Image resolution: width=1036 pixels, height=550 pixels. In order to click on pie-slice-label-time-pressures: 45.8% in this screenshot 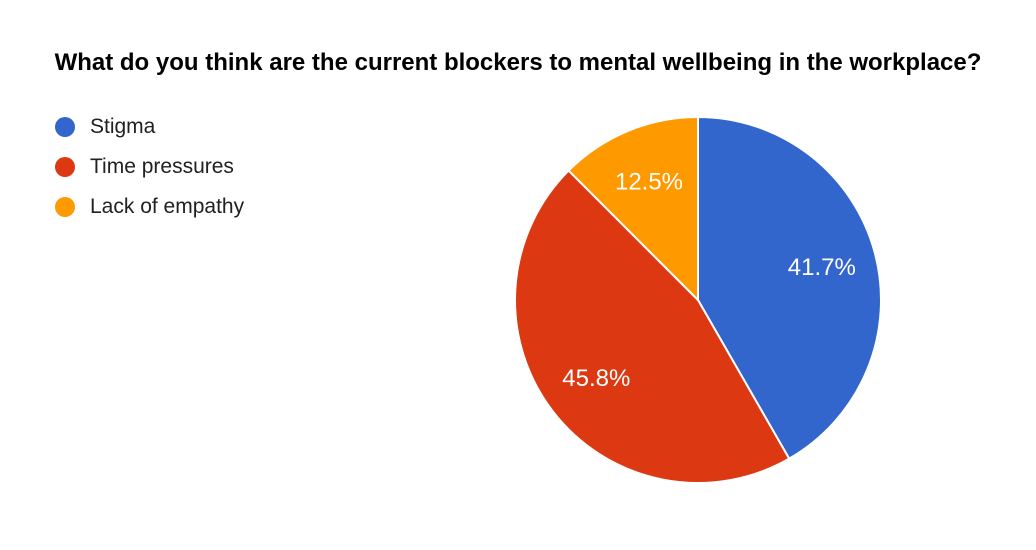, I will do `click(596, 378)`.